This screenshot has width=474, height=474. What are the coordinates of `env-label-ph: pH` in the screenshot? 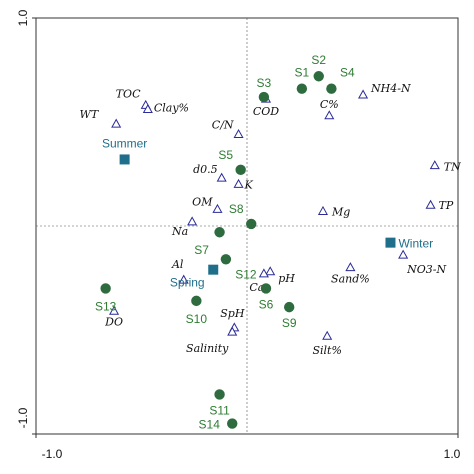 It's located at (286, 278).